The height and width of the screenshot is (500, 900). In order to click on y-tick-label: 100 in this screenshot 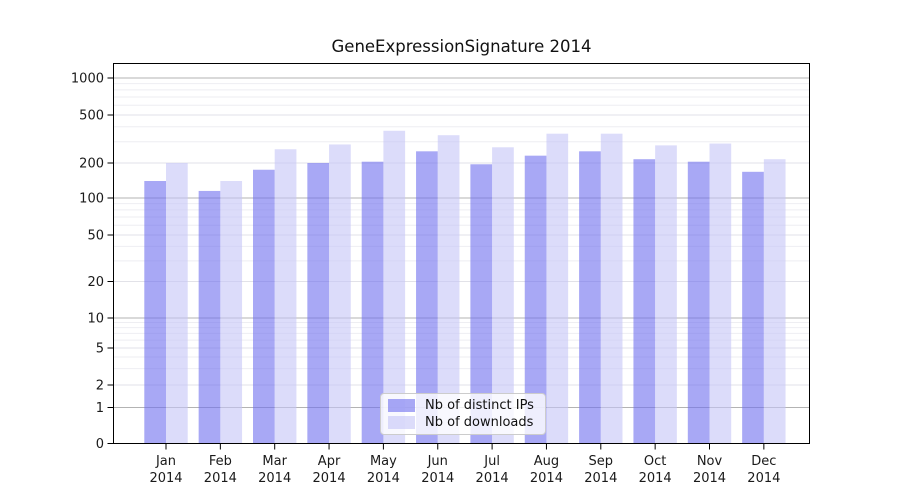, I will do `click(91, 199)`.